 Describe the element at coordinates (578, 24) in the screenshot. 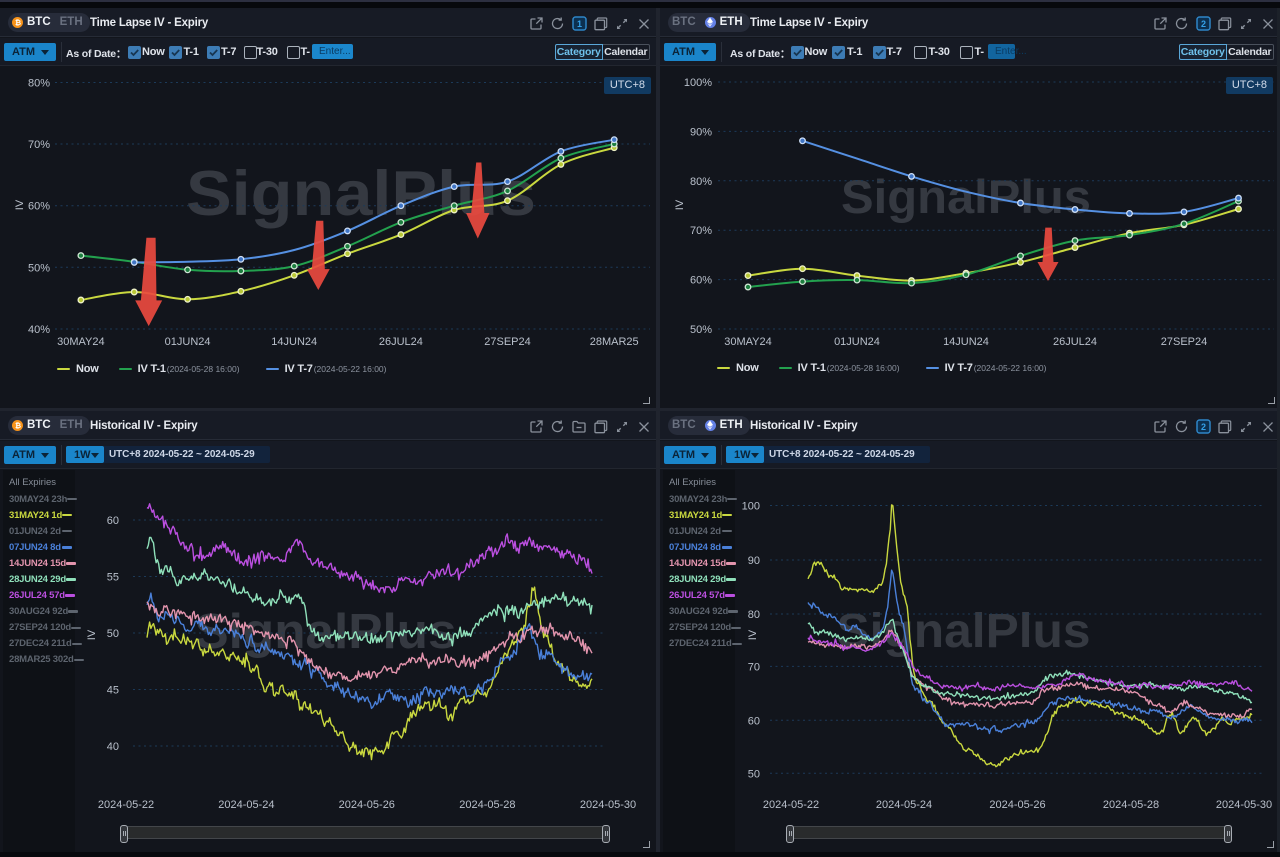

I see `svg-text: 1` at that location.